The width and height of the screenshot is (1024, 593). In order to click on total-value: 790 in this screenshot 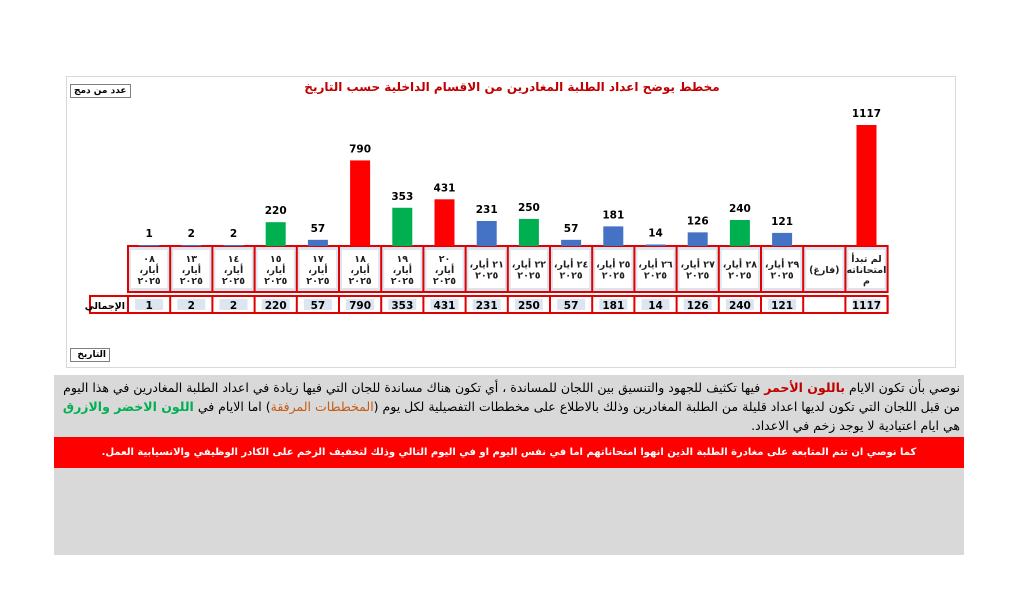, I will do `click(360, 306)`.